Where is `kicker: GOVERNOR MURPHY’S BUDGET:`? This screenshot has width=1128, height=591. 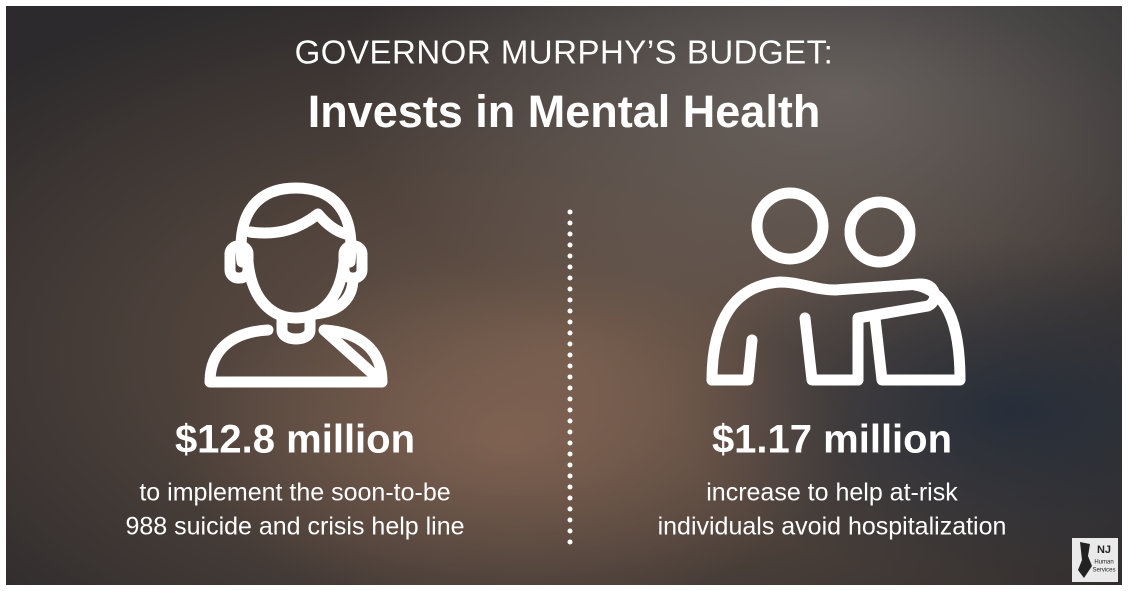
kicker: GOVERNOR MURPHY’S BUDGET: is located at coordinates (564, 52).